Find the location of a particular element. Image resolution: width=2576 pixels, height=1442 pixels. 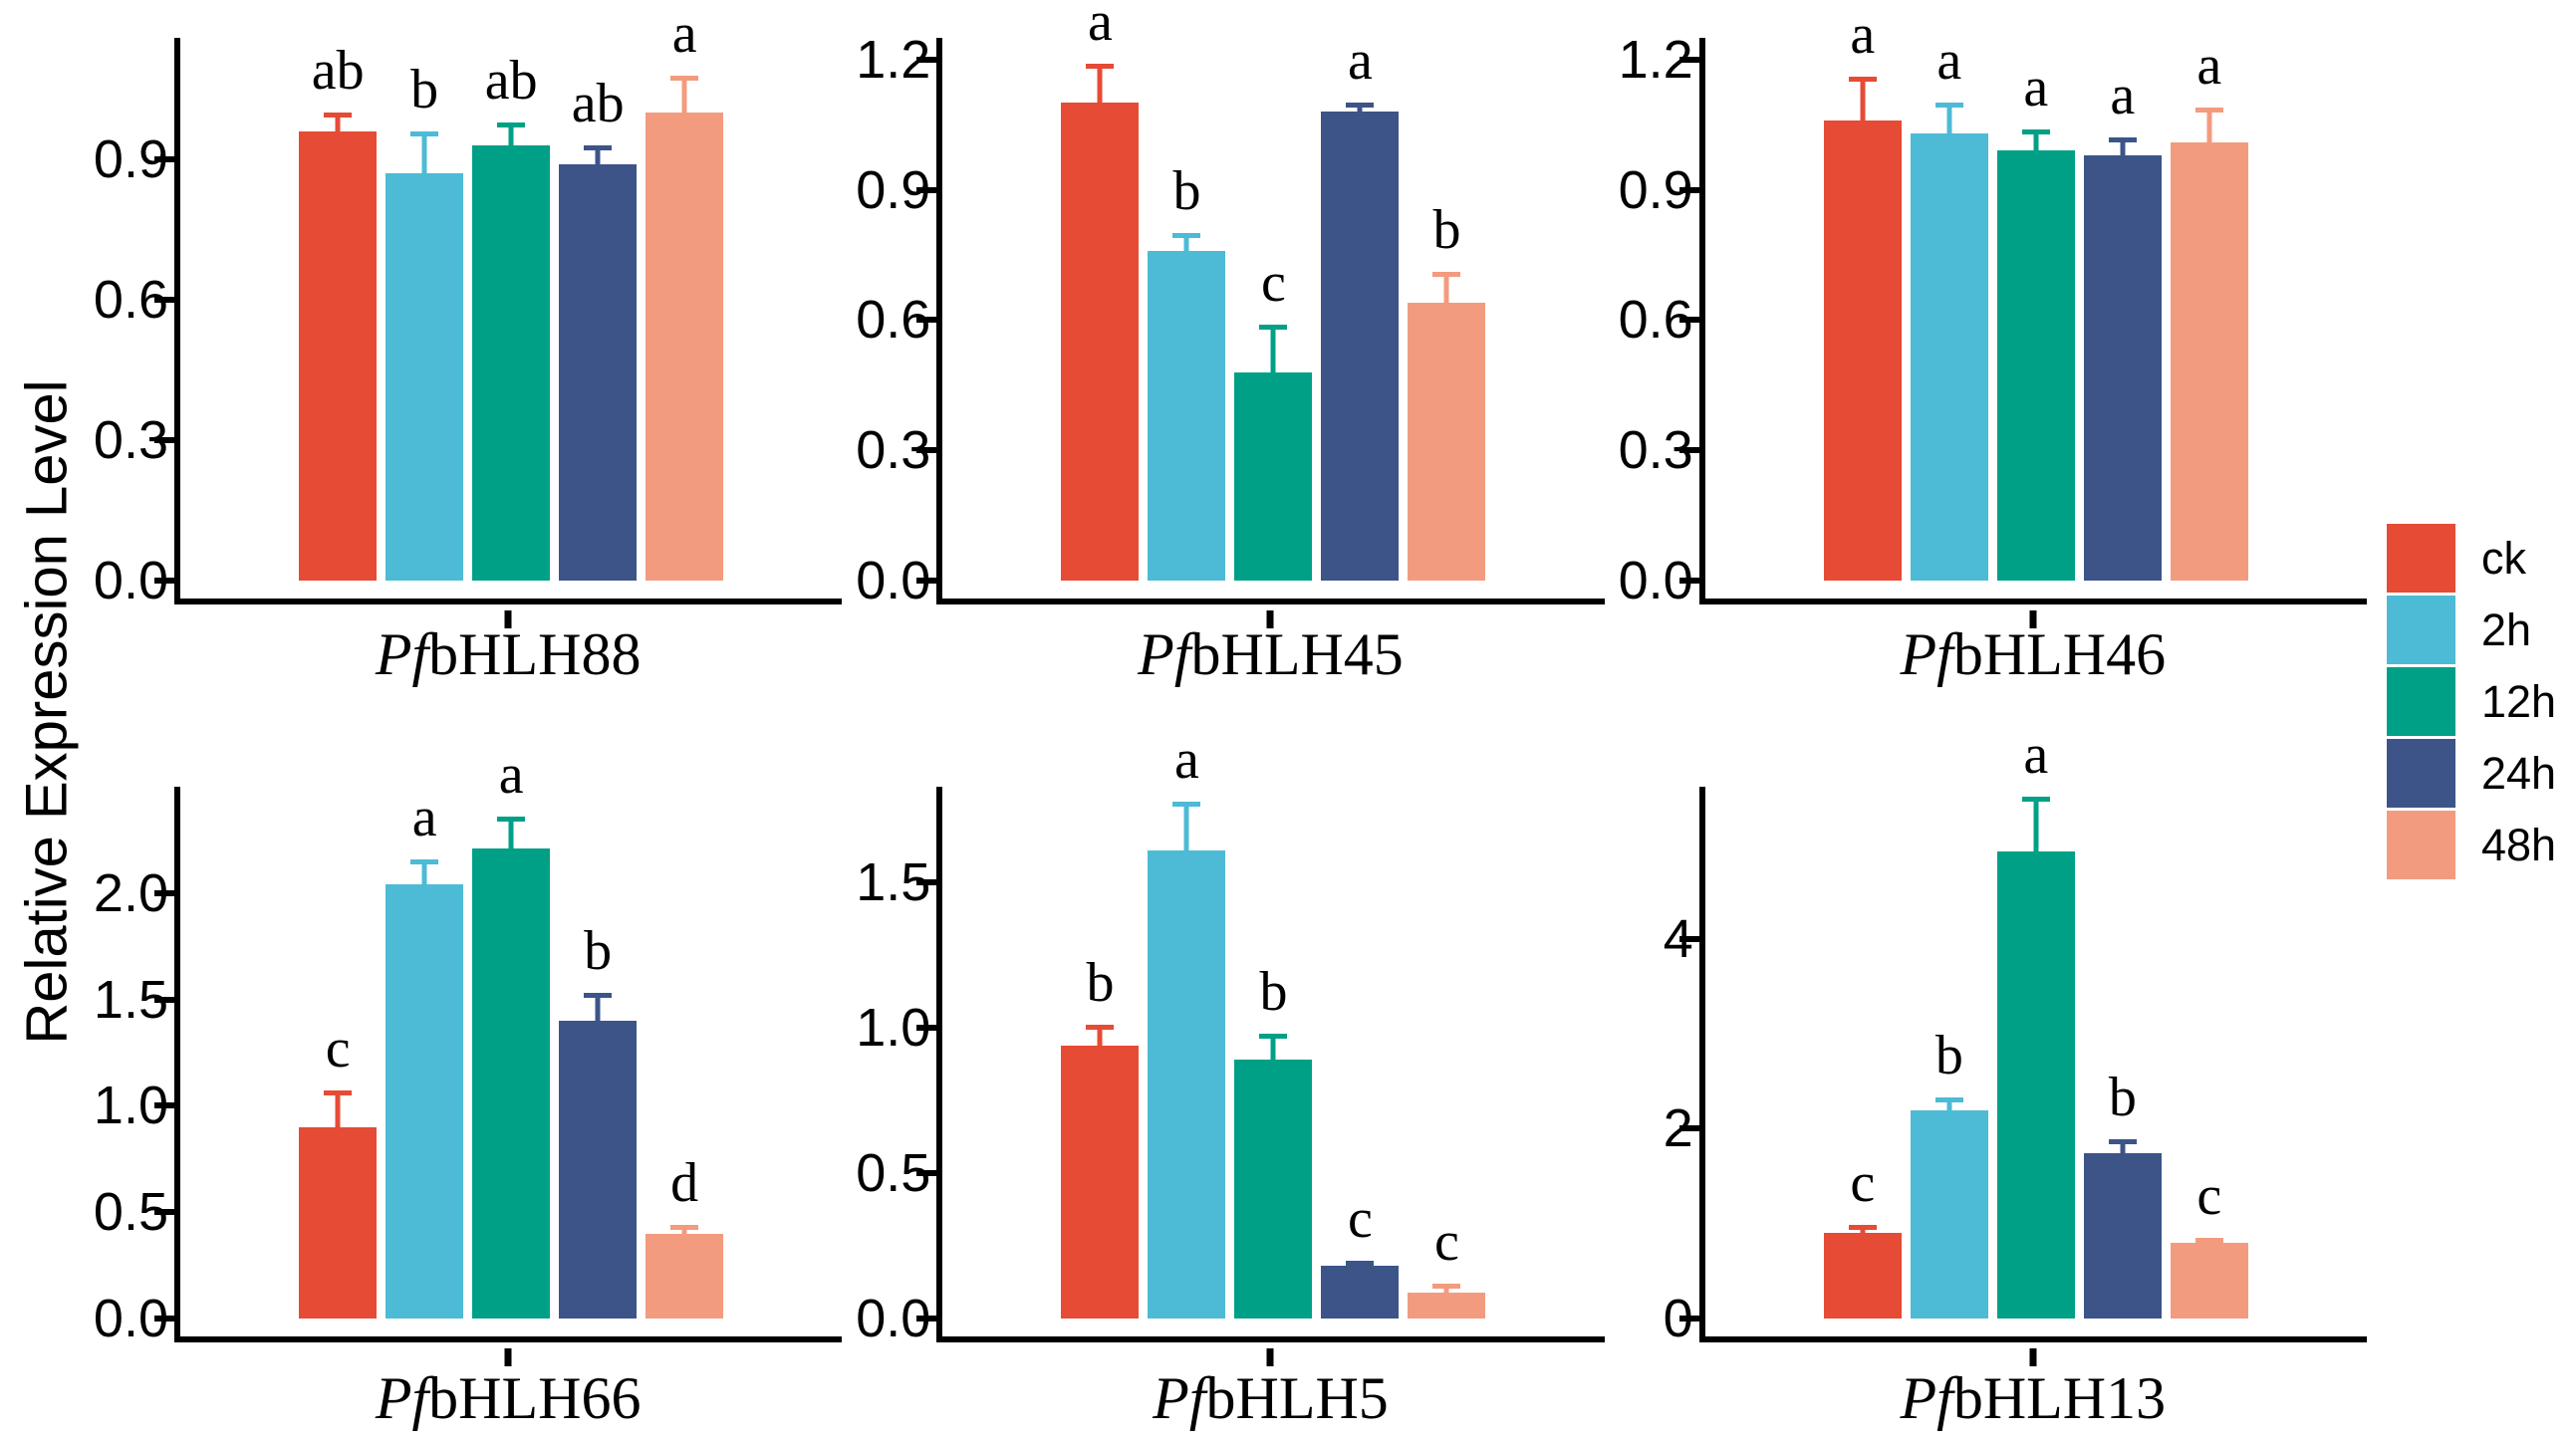

plot-area: ab b ab ab a is located at coordinates (498, 317).